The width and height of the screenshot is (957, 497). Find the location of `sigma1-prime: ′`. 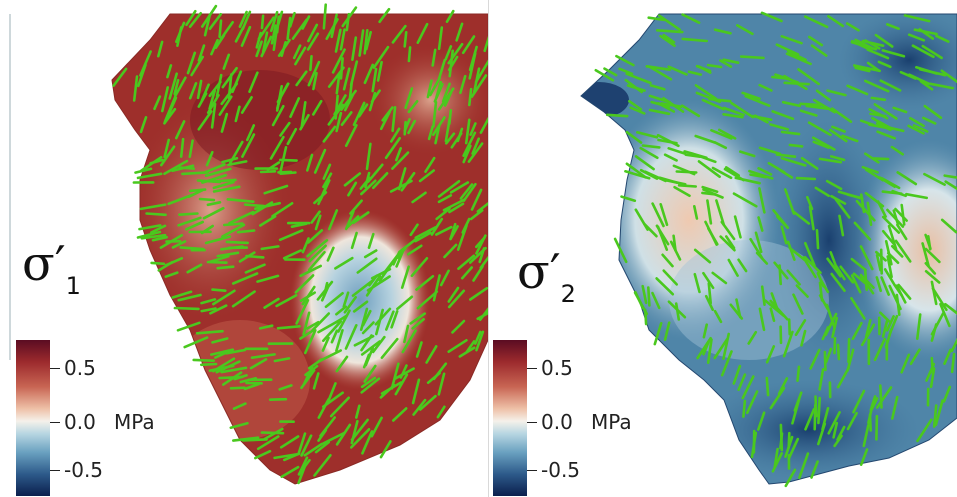

sigma1-prime: ′ is located at coordinates (60, 264).